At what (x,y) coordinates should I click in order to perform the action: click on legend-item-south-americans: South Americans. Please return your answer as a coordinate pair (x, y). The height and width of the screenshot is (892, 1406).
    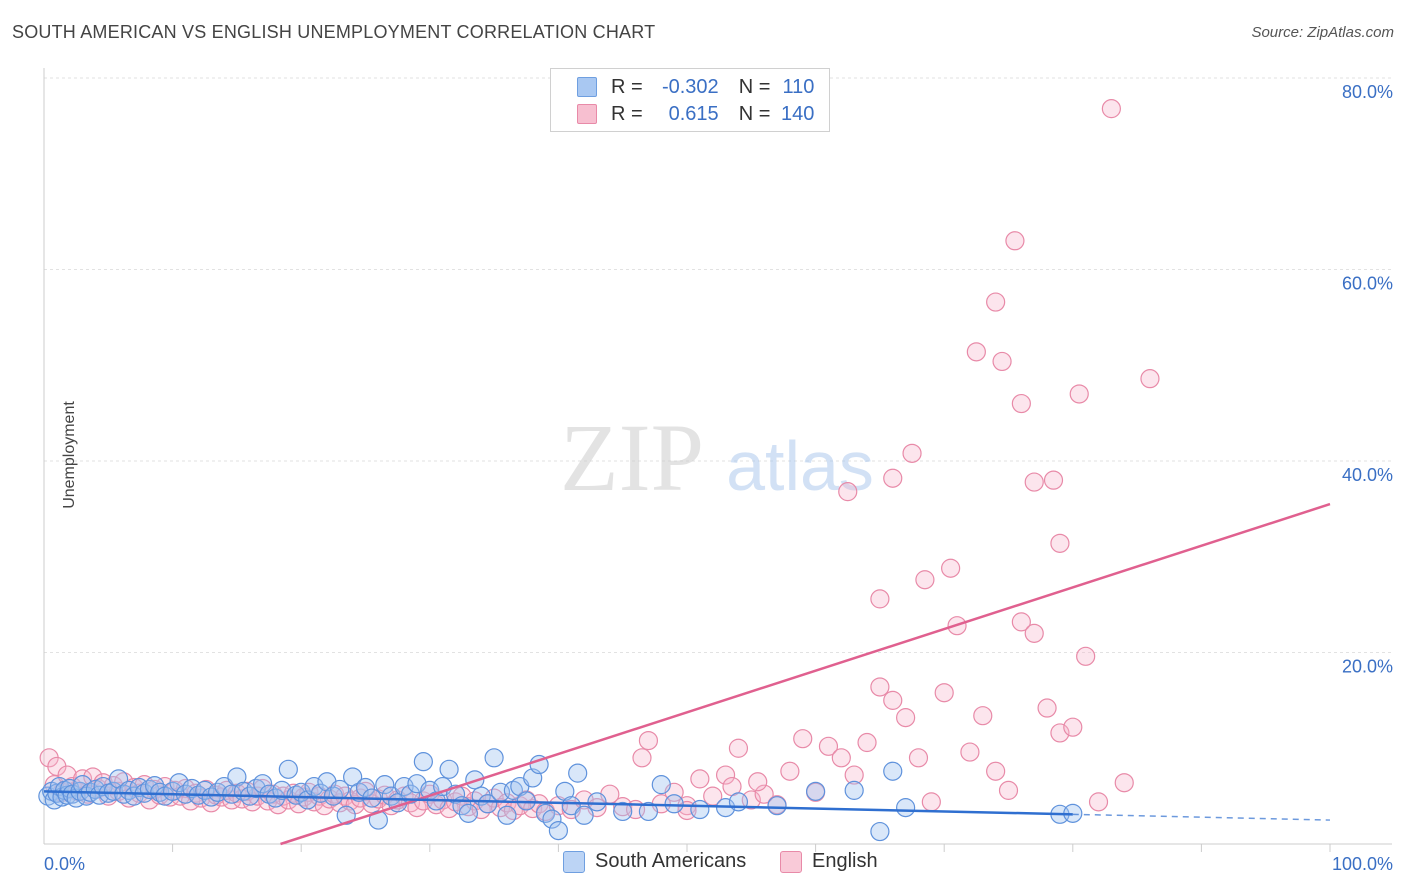
    Looking at the image, I should click on (654, 861).